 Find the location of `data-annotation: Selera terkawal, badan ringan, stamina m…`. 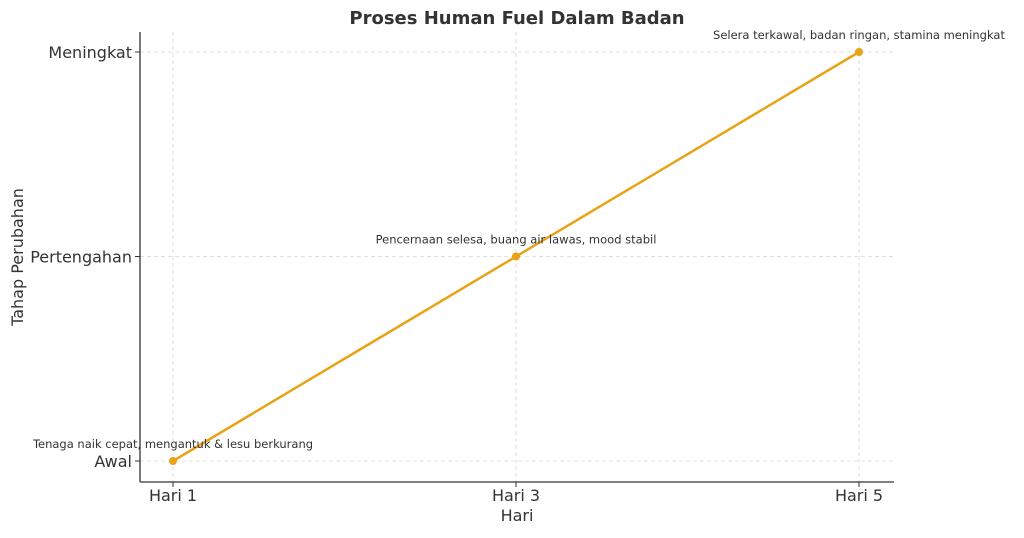

data-annotation: Selera terkawal, badan ringan, stamina m… is located at coordinates (859, 35).